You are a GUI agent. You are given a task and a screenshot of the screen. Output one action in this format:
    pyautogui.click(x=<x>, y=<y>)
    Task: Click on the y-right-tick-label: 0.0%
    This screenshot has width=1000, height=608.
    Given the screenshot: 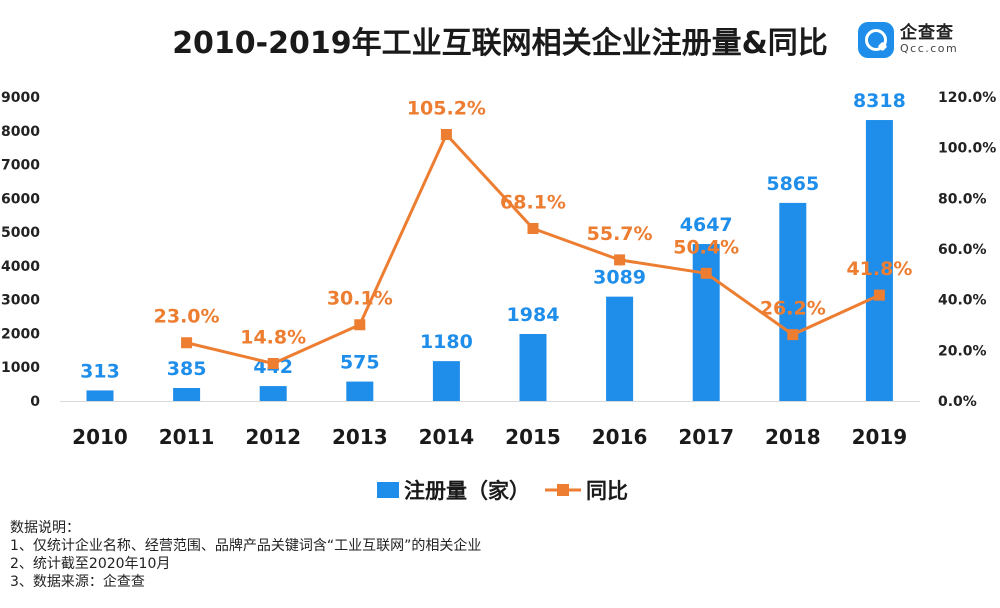 What is the action you would take?
    pyautogui.click(x=957, y=402)
    